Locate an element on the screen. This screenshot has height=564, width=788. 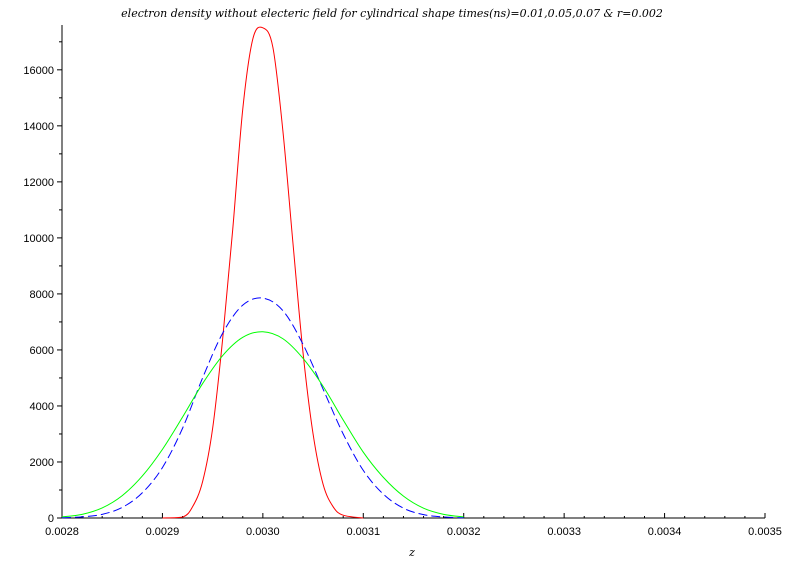
x-tick-label: 0.0028 is located at coordinates (62, 532).